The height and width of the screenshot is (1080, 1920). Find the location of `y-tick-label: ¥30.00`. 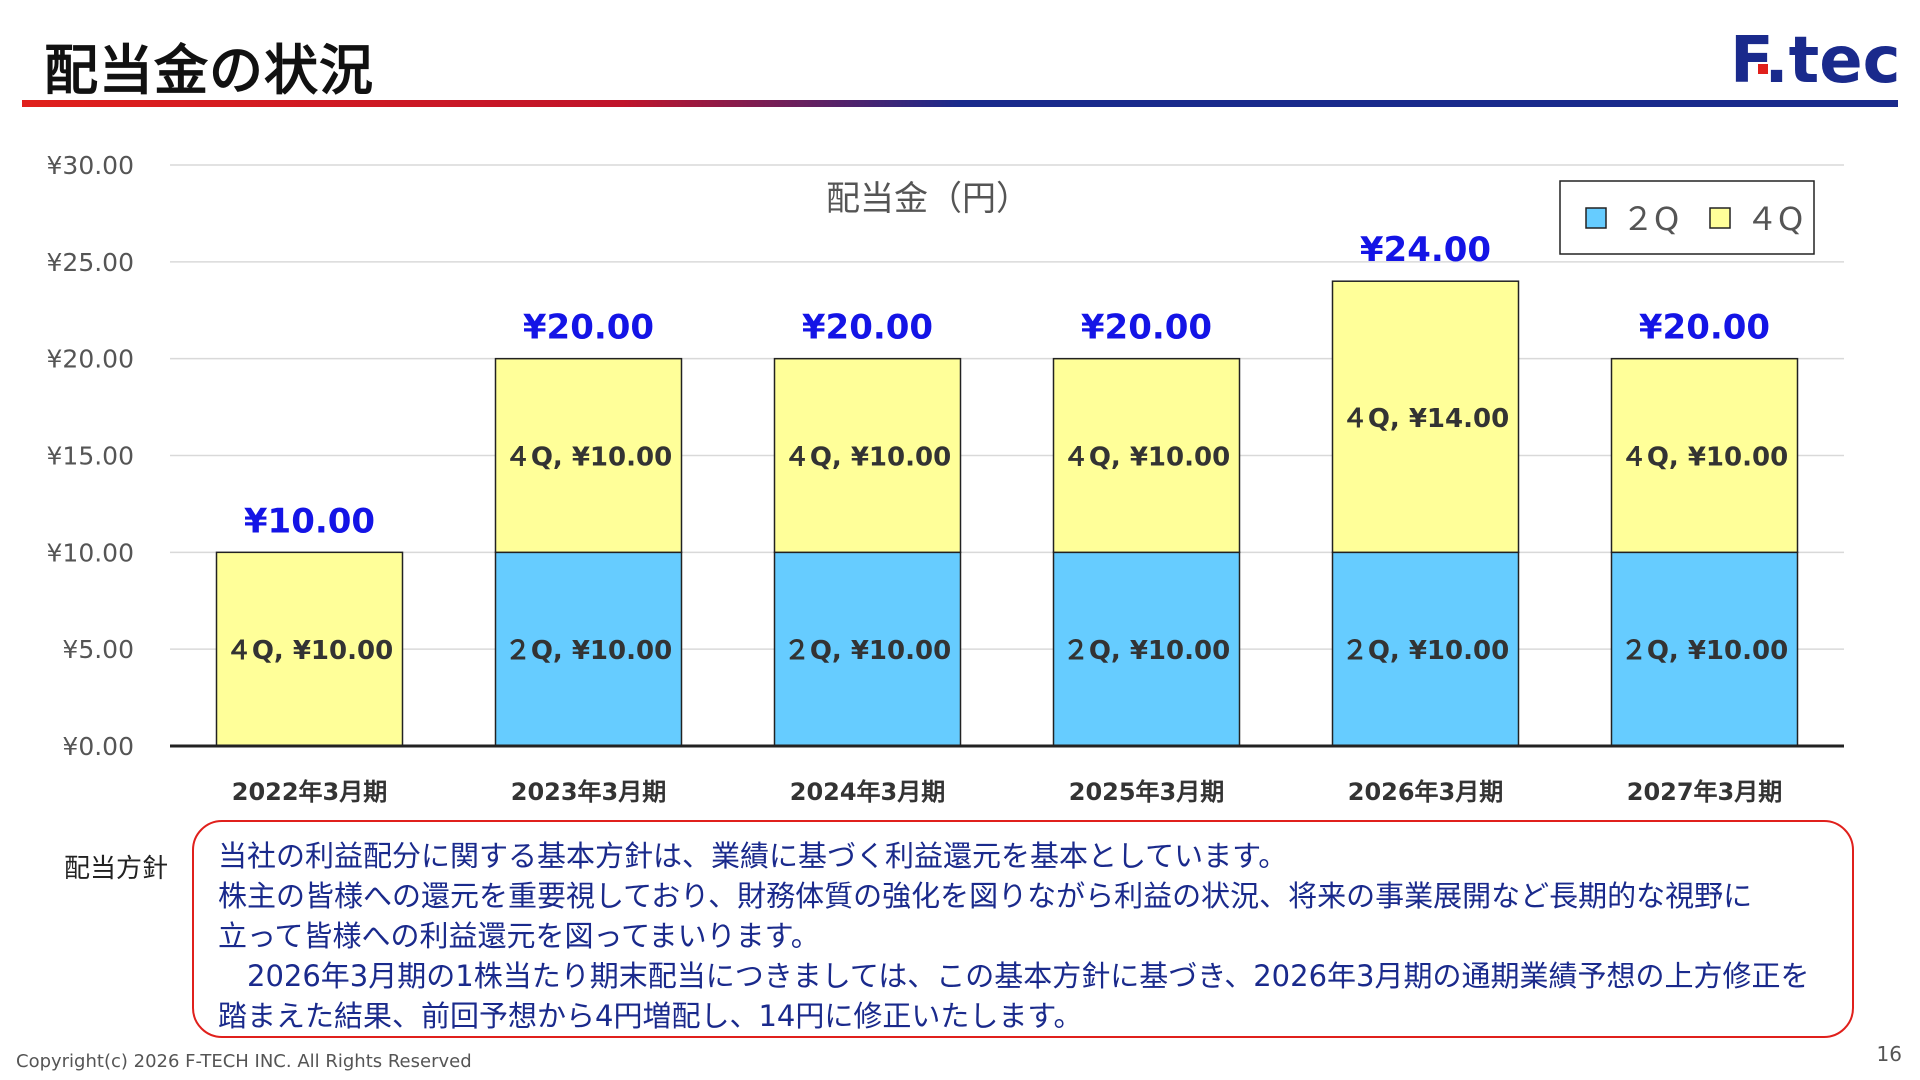

y-tick-label: ¥30.00 is located at coordinates (90, 165).